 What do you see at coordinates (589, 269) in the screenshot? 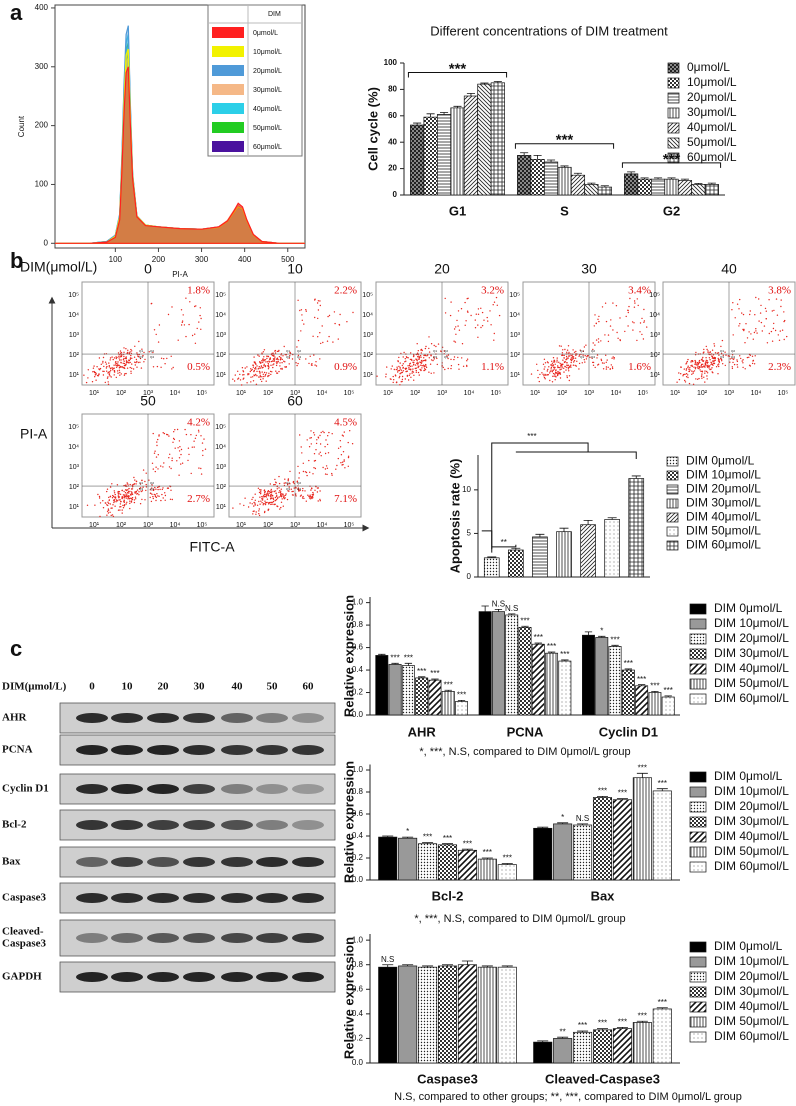
I see `dose-label: 30` at bounding box center [589, 269].